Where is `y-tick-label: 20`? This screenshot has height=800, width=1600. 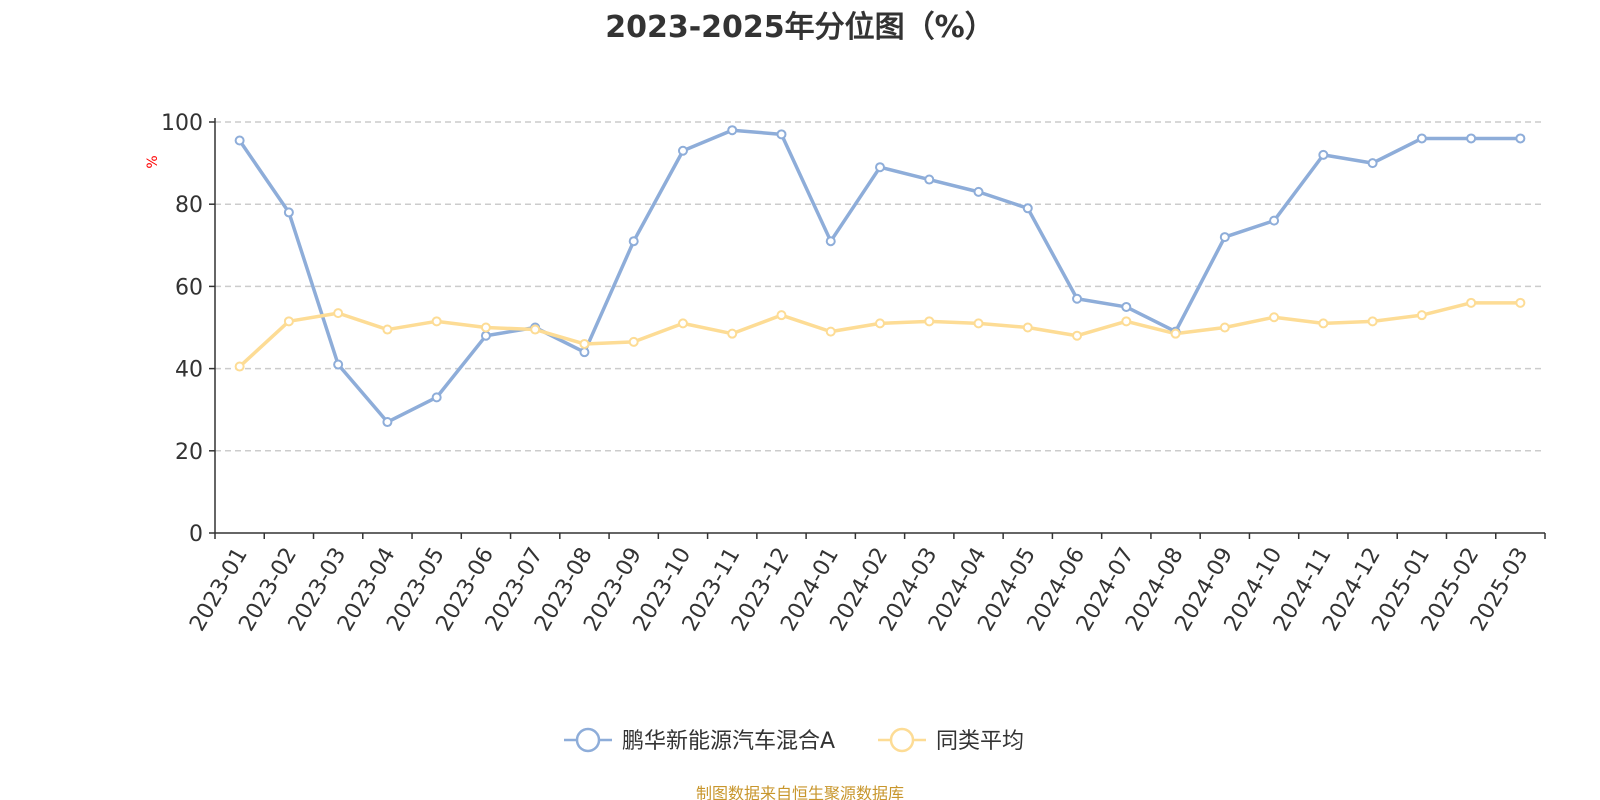
y-tick-label: 20 is located at coordinates (189, 452).